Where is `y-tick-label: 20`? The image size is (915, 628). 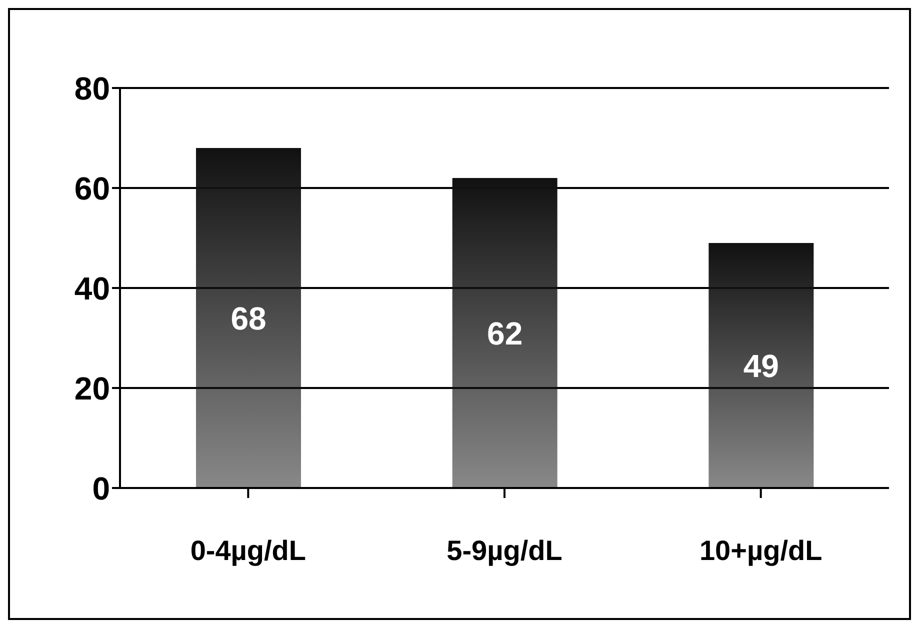
y-tick-label: 20 is located at coordinates (92, 388).